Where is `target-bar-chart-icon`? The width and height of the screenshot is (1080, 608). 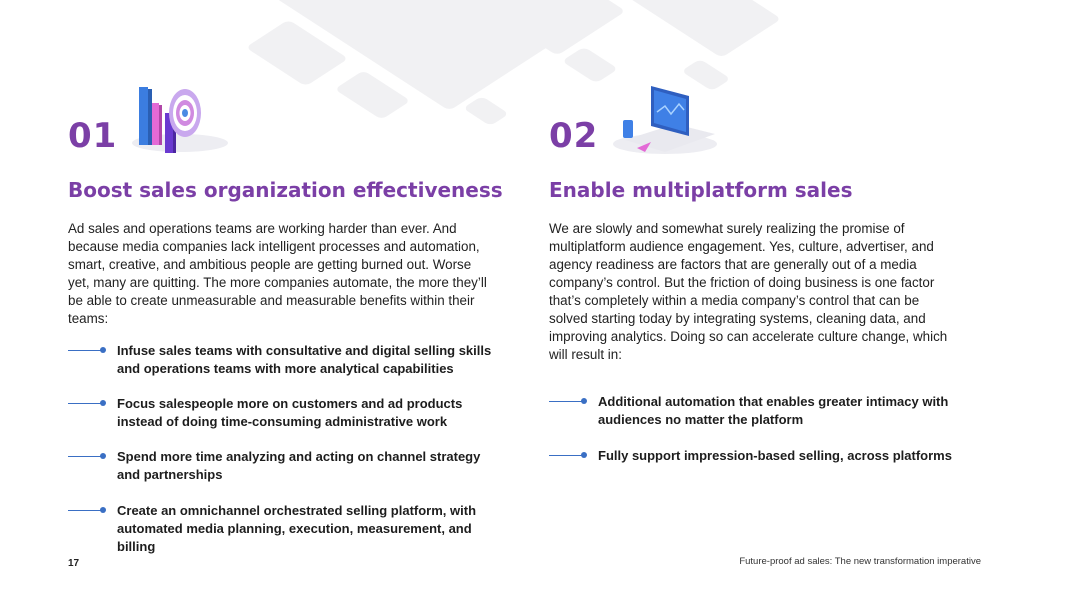
target-bar-chart-icon is located at coordinates (180, 120).